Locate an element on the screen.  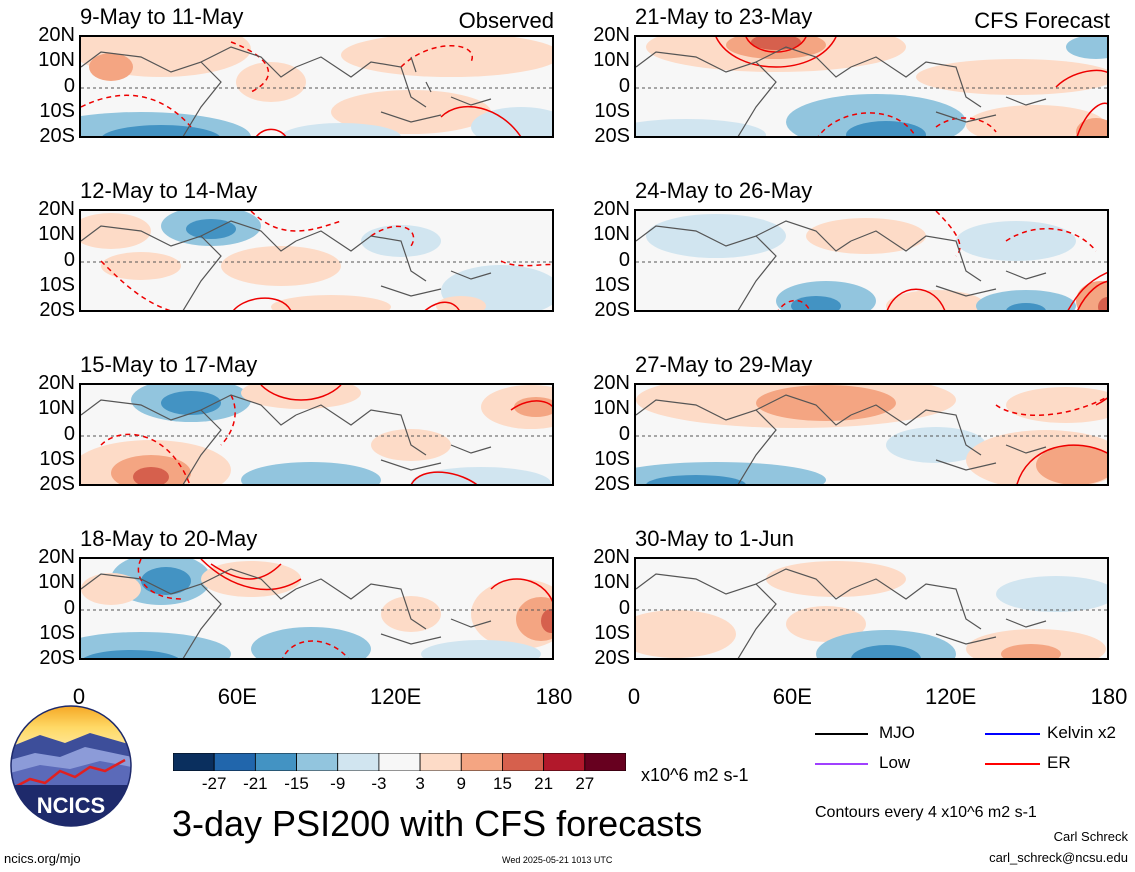
panel-title: 21-May to 23-May is located at coordinates (724, 16).